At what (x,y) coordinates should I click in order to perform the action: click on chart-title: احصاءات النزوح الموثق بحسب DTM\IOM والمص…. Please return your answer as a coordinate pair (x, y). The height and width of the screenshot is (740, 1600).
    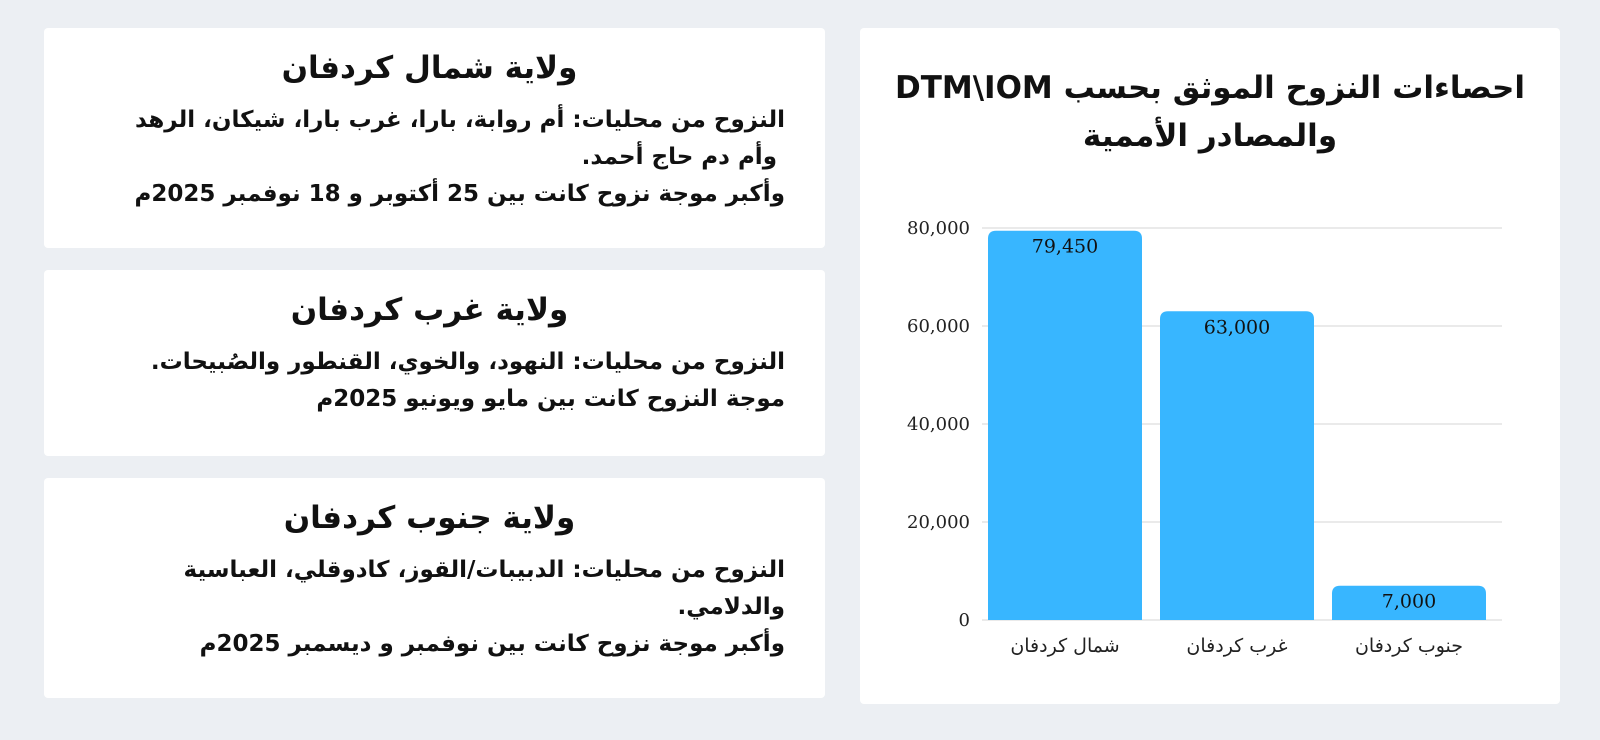
    Looking at the image, I should click on (1210, 112).